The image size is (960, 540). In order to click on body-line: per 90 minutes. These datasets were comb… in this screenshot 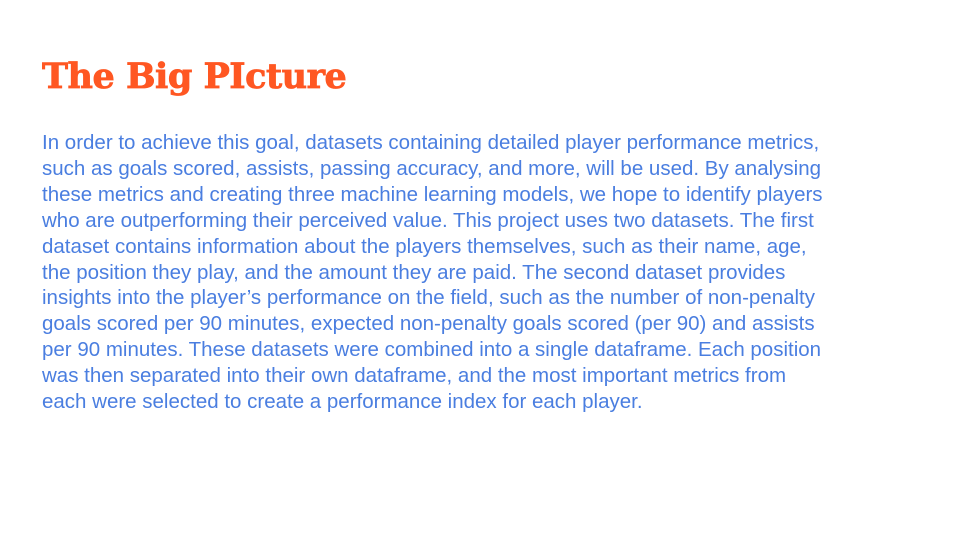, I will do `click(432, 350)`.